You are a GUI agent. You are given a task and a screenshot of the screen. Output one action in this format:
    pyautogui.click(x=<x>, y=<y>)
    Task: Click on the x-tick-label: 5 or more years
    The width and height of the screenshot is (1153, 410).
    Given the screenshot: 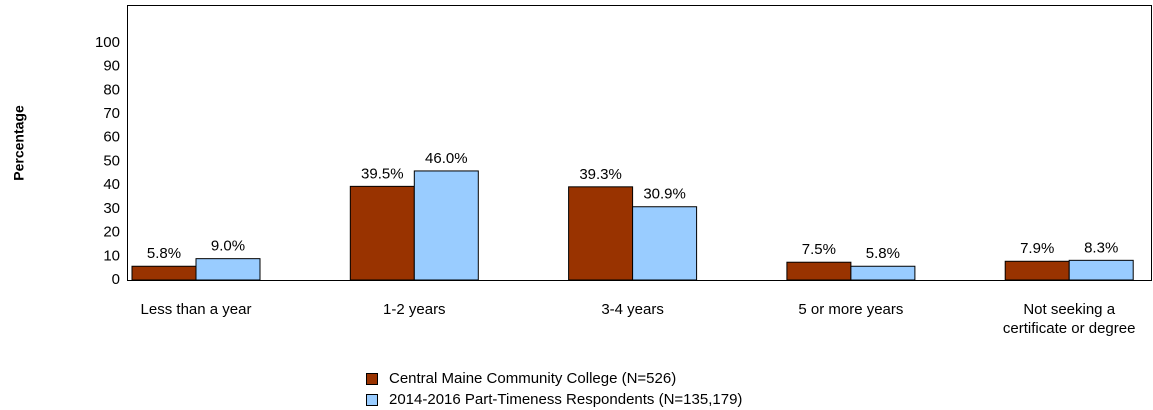 What is the action you would take?
    pyautogui.click(x=851, y=309)
    